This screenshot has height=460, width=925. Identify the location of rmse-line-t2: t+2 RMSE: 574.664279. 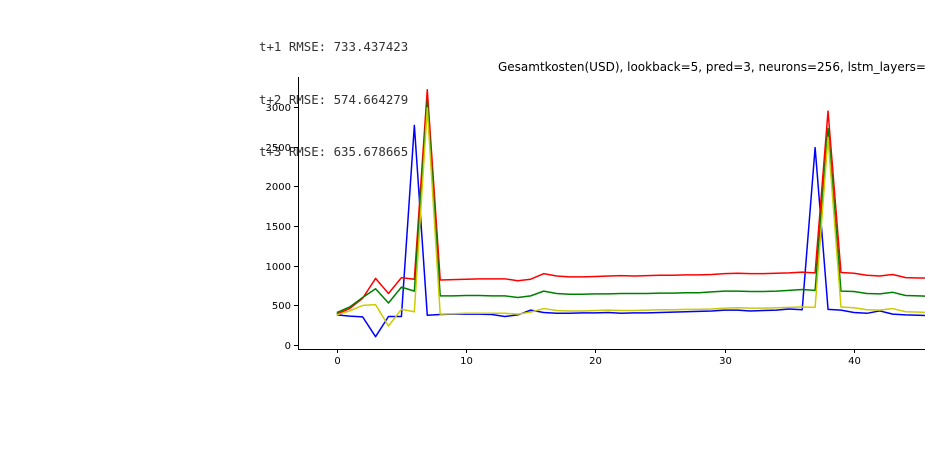
(334, 99).